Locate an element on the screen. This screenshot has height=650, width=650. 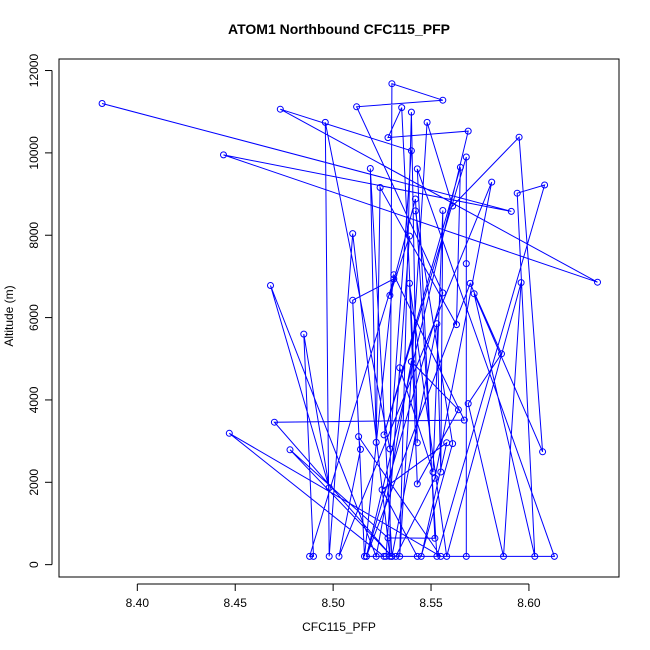
x-tick-label: 8.50 is located at coordinates (333, 603).